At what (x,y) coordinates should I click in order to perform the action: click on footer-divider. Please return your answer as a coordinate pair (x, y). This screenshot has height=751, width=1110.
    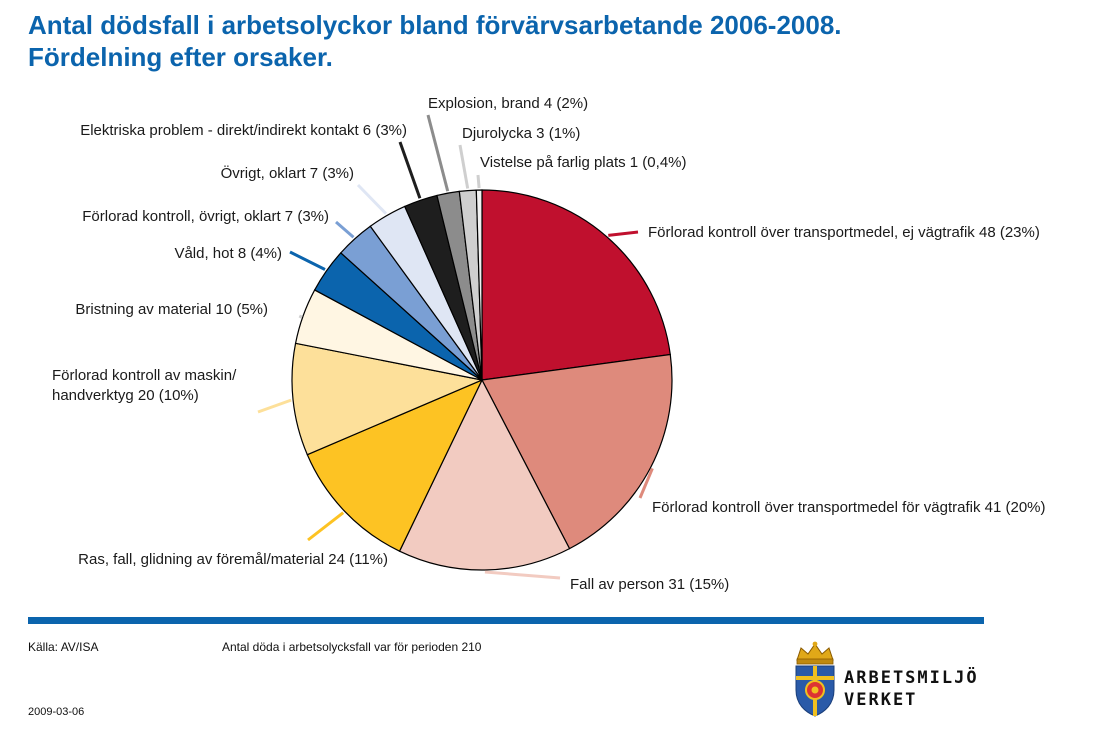
    Looking at the image, I should click on (506, 620).